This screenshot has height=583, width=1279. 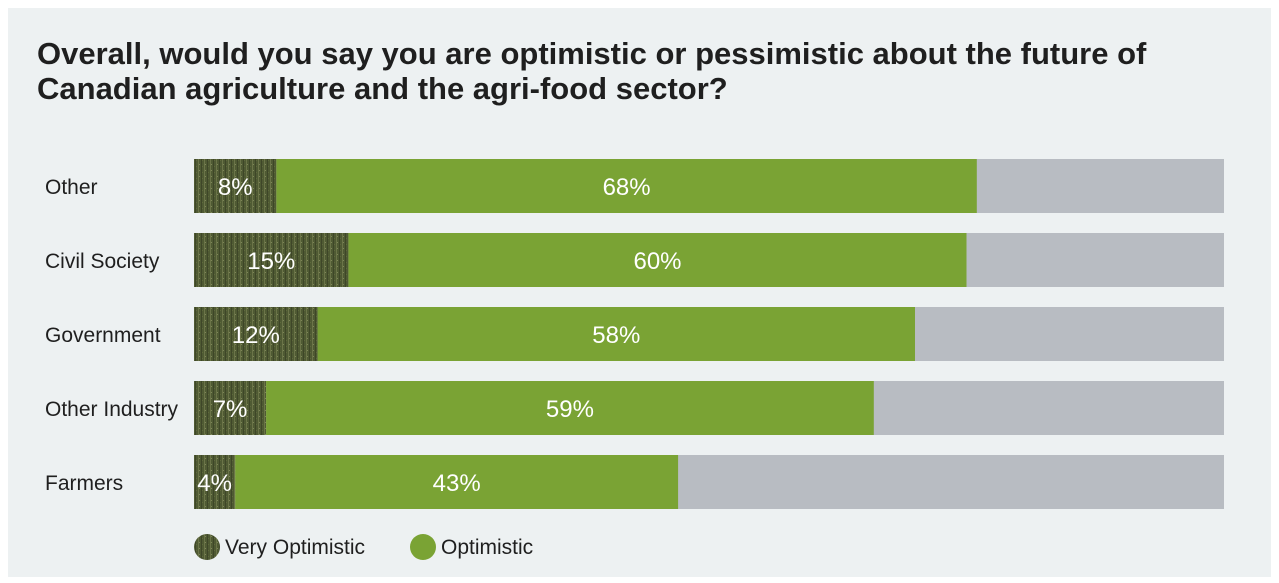 I want to click on bar-very-optimistic-other-industry, so click(x=230, y=408).